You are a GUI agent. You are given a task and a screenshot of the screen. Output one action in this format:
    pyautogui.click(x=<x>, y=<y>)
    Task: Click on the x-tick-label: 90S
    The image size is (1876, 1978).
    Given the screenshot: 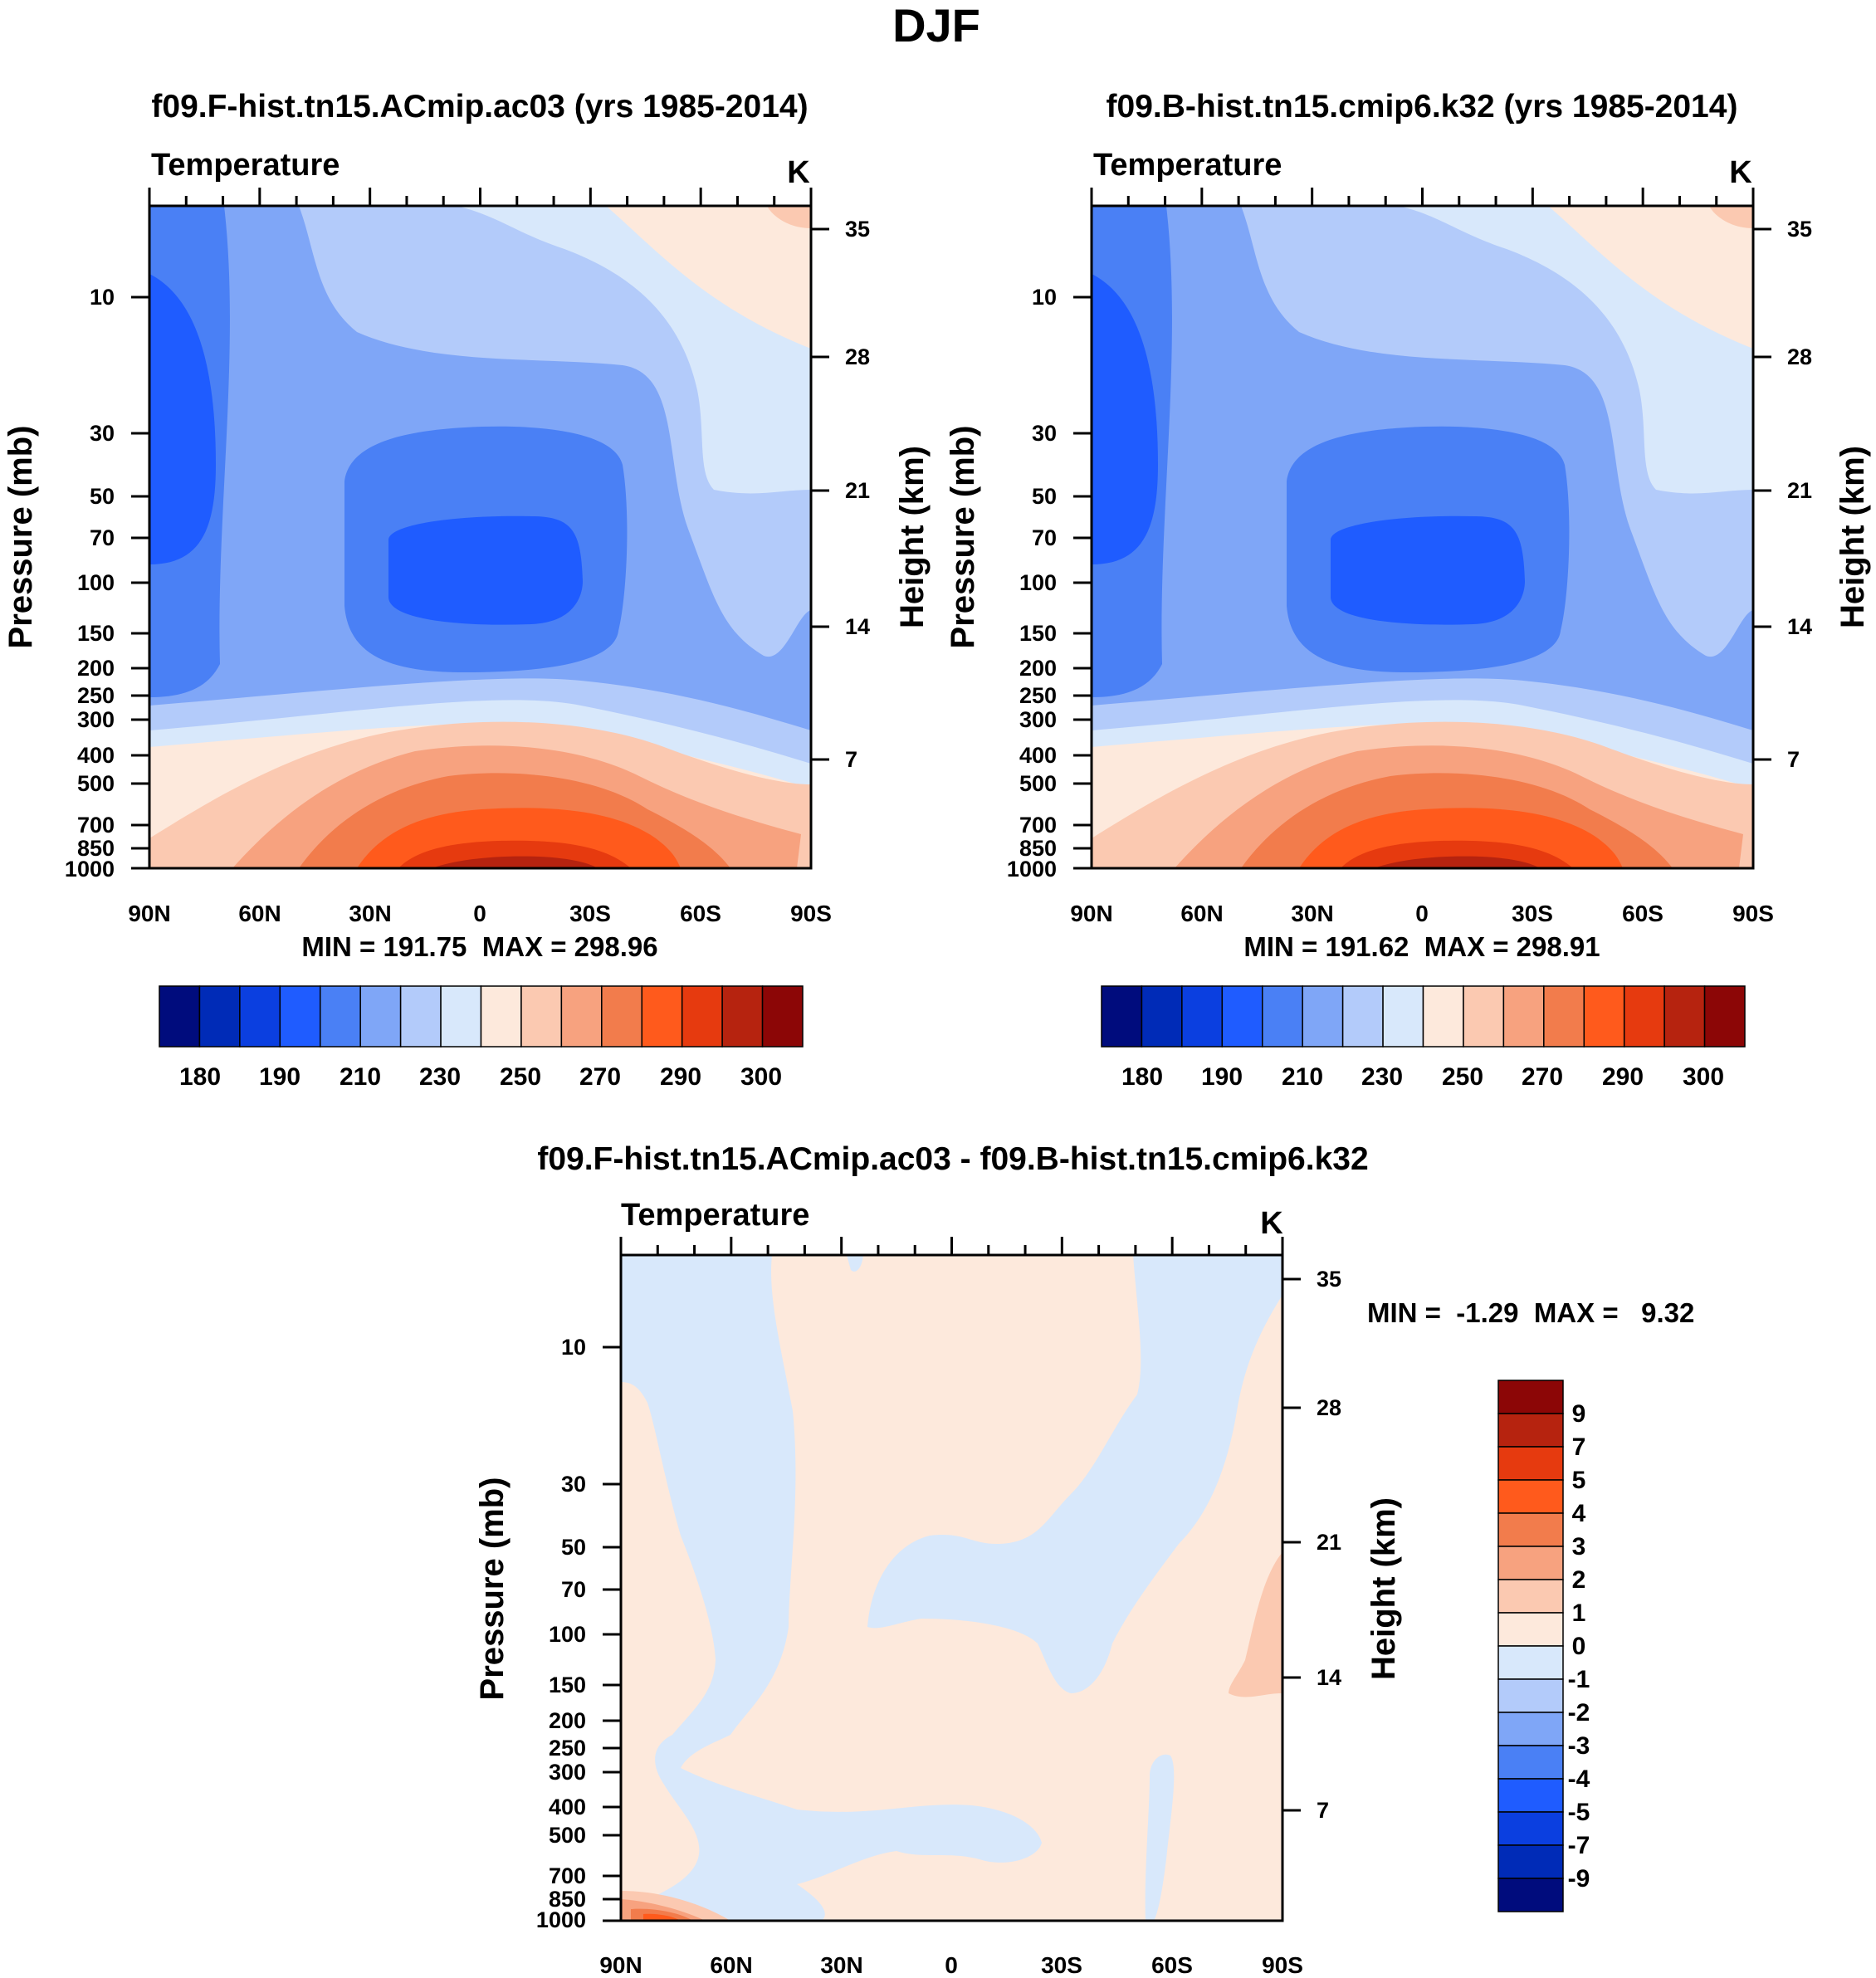 What is the action you would take?
    pyautogui.click(x=811, y=914)
    